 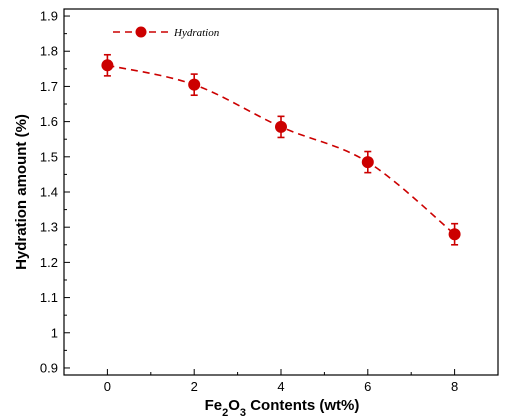 I want to click on y-tick-label: 1.2, so click(x=49, y=262).